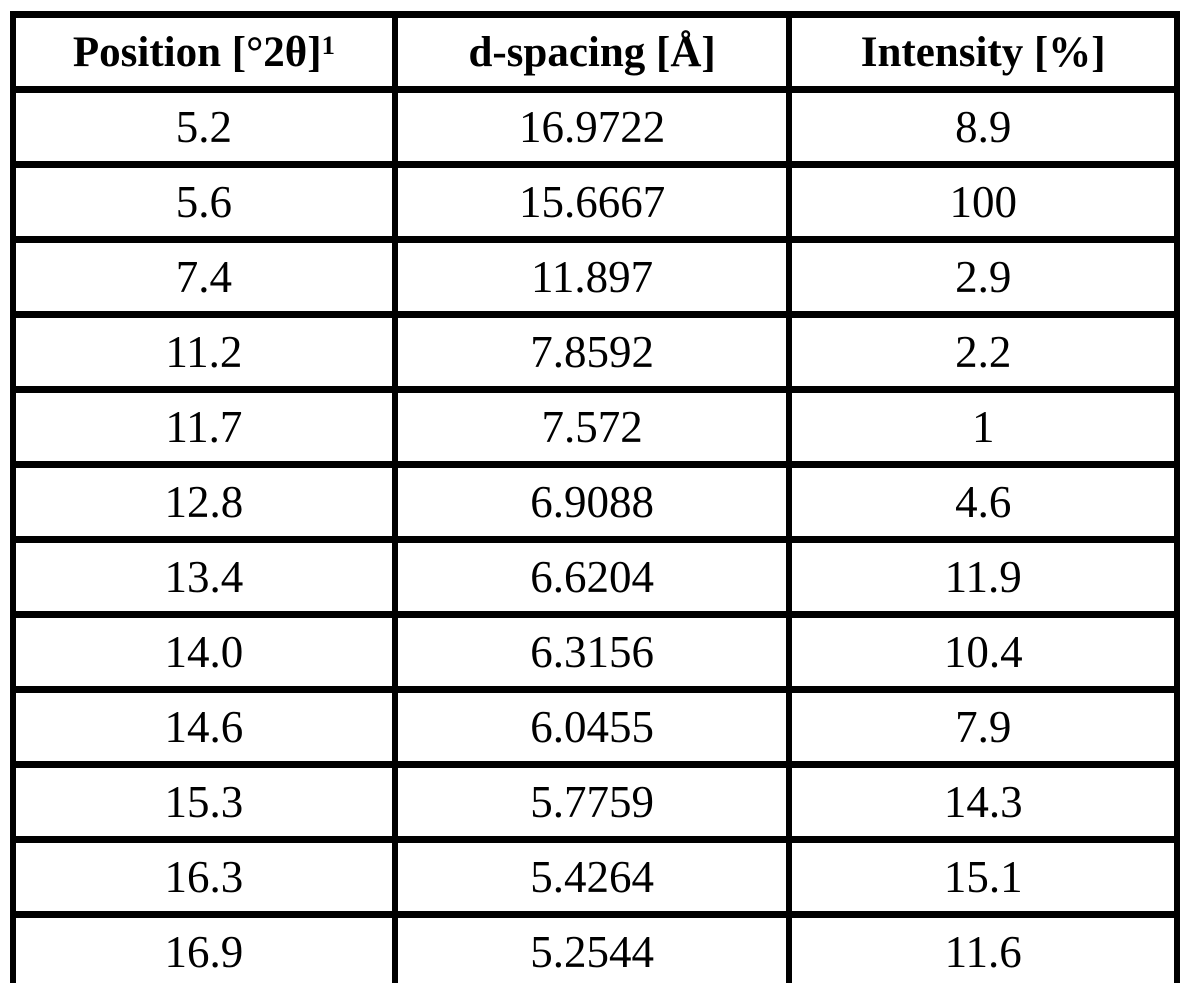  What do you see at coordinates (197, 52) in the screenshot?
I see `position-header-label: Position [°2θ]` at bounding box center [197, 52].